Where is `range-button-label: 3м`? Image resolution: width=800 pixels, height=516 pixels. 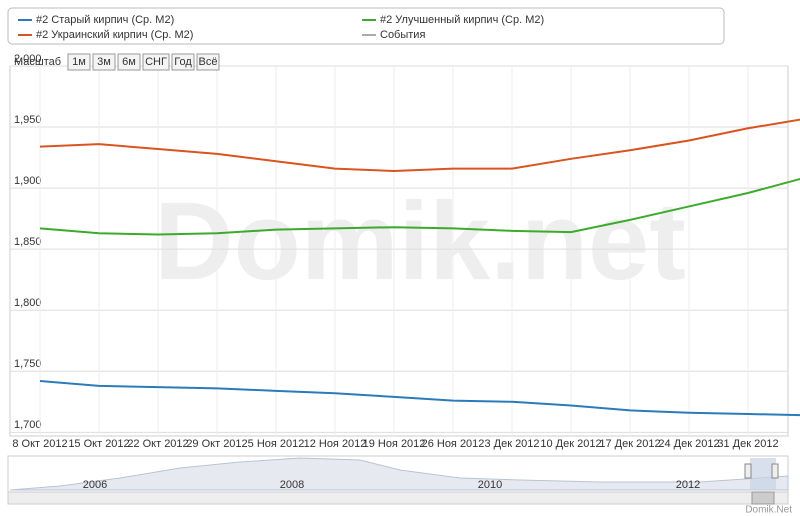
range-button-label: 3м is located at coordinates (104, 62).